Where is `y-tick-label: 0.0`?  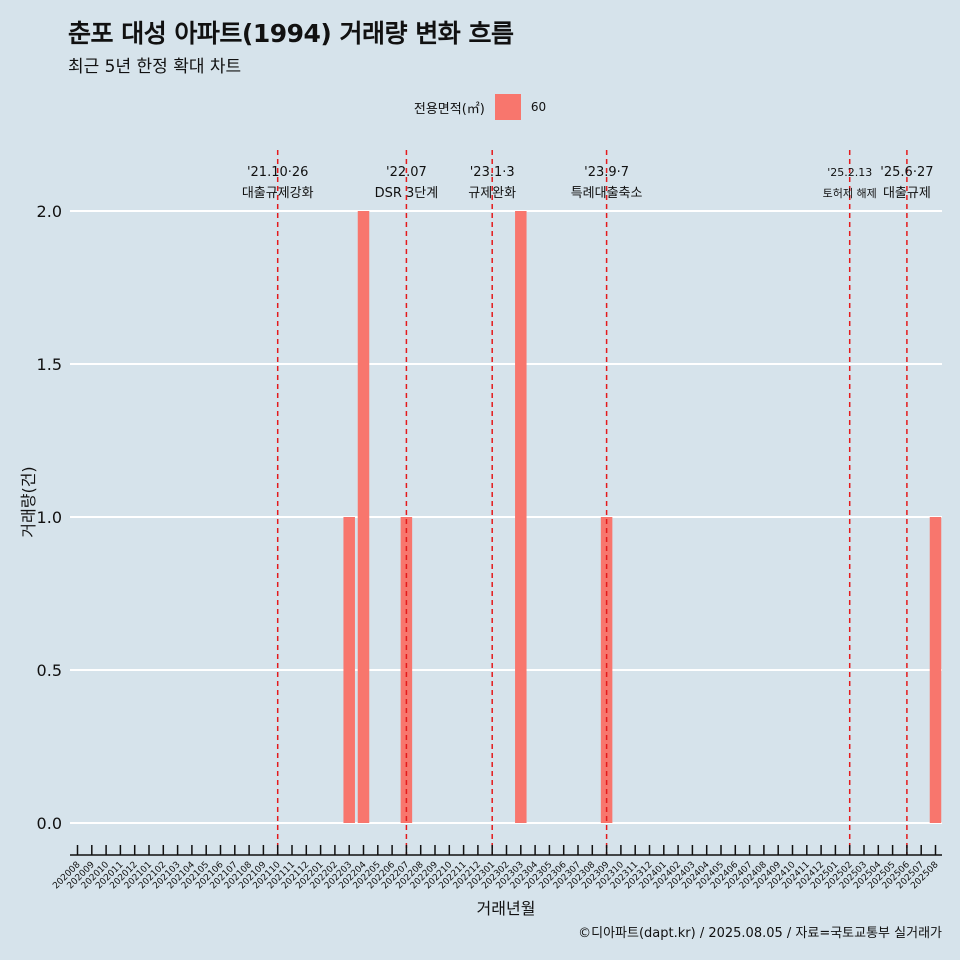
y-tick-label: 0.0 is located at coordinates (49, 823).